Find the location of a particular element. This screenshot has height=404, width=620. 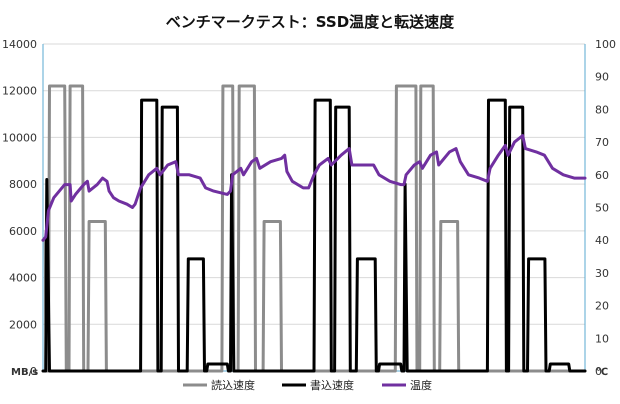

y-left-tick-label: 4000 is located at coordinates (23, 278).